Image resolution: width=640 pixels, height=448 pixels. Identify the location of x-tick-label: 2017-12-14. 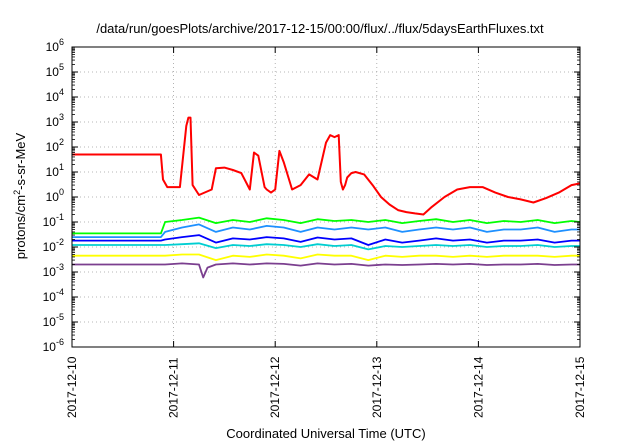
(478, 387).